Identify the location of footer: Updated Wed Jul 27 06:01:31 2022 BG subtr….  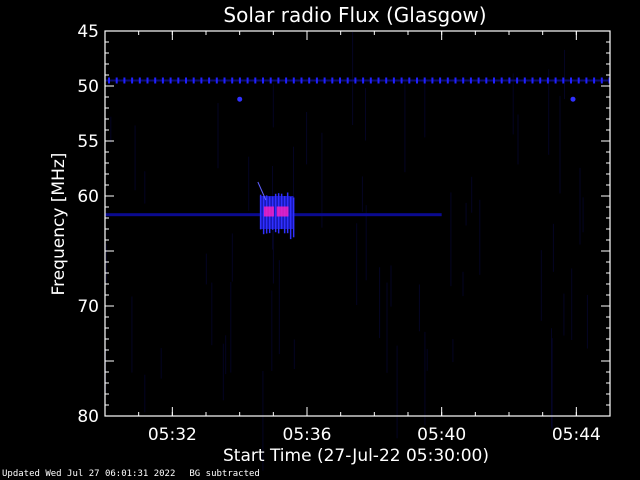
(138, 474).